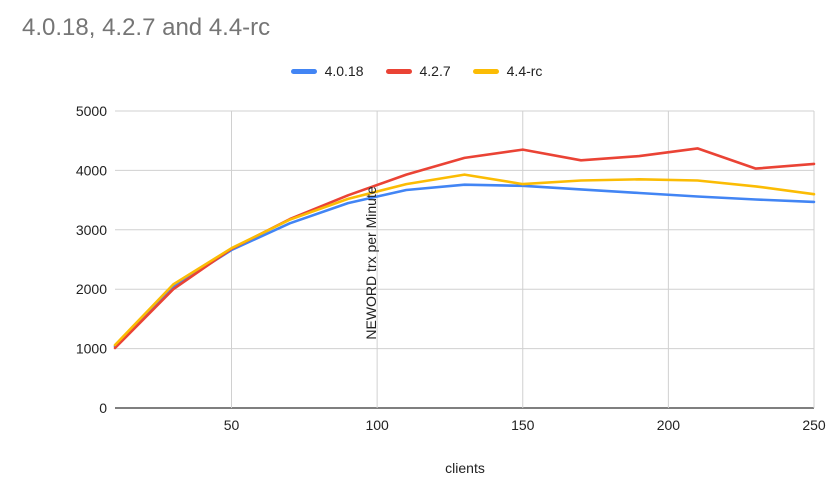 The height and width of the screenshot is (502, 833). I want to click on x-tick-label: 250, so click(814, 425).